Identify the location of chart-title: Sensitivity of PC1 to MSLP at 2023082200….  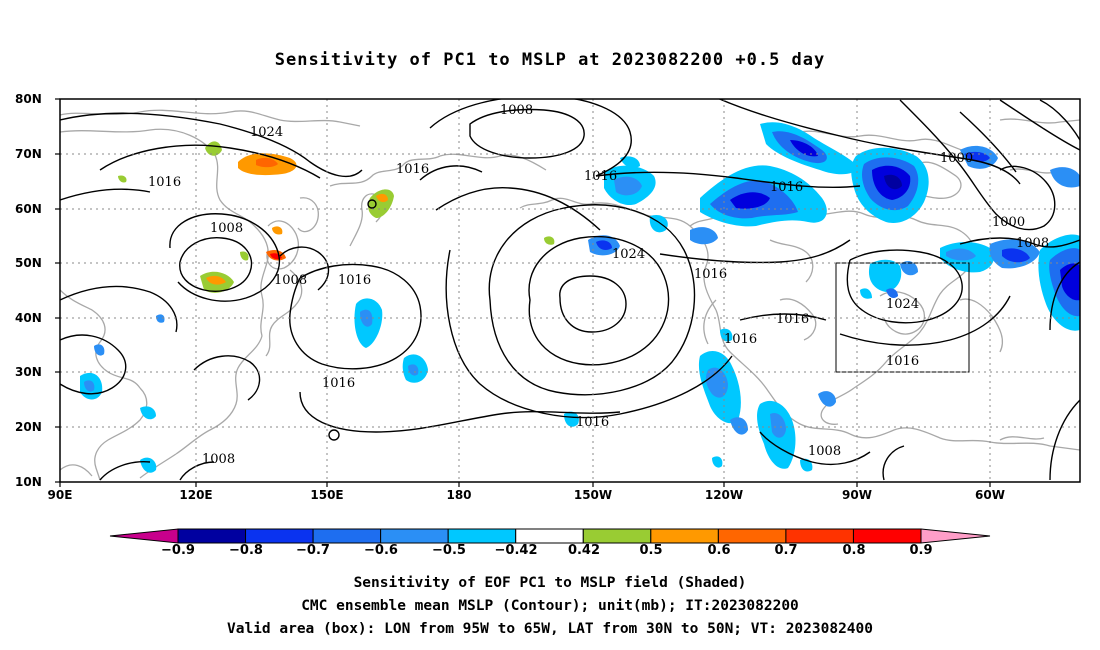
(550, 60).